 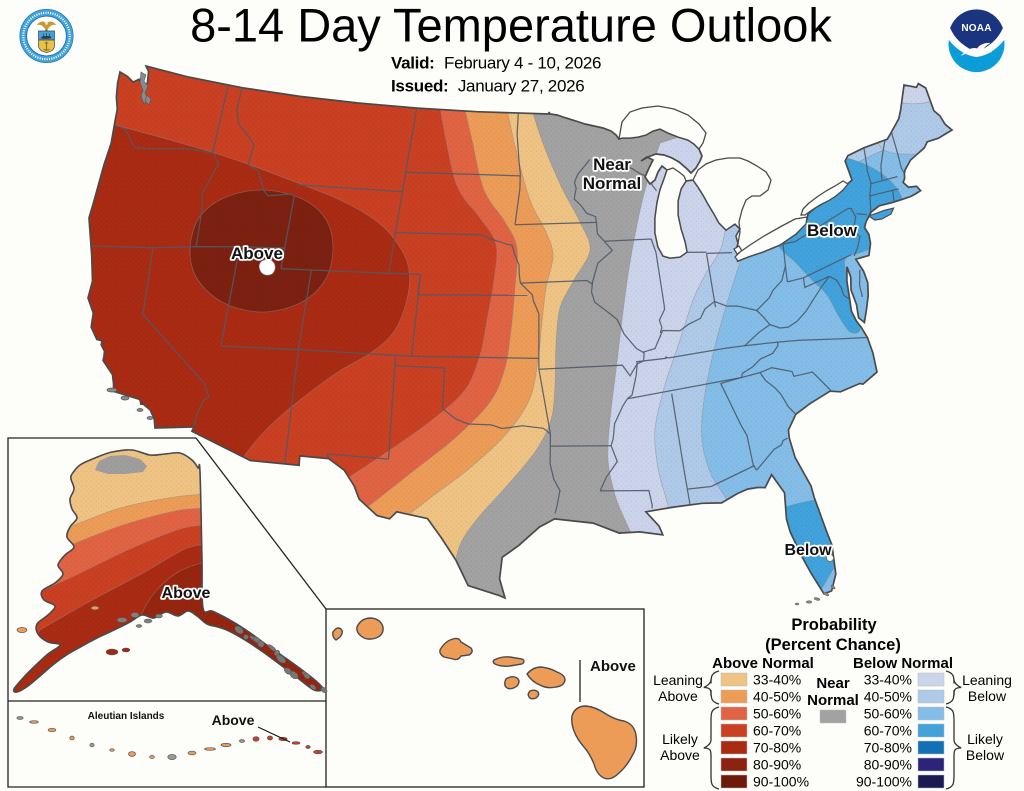 What do you see at coordinates (496, 63) in the screenshot?
I see `svg-text: Valid: February 4 - 10, 2026` at bounding box center [496, 63].